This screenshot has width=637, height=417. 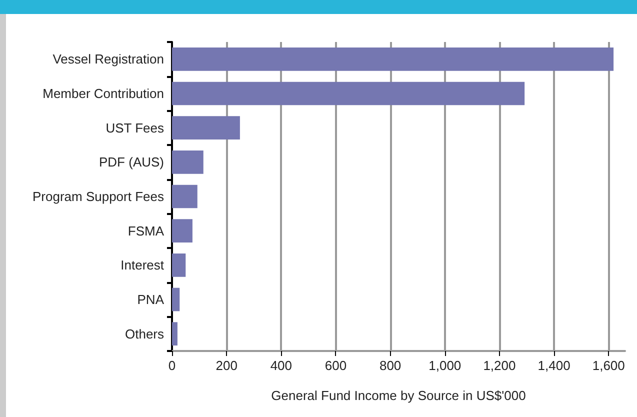 I want to click on y-tick-label: Member Contribution, so click(x=103, y=93).